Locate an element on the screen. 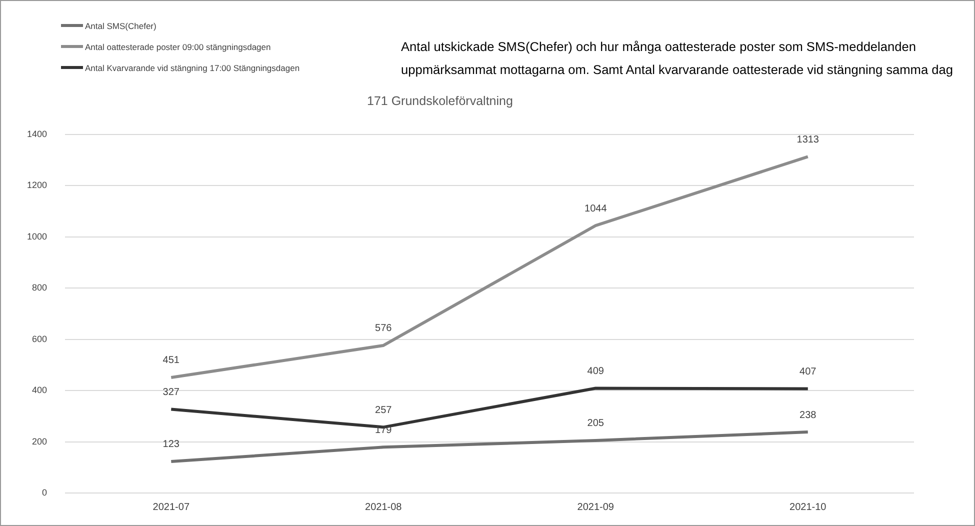 The width and height of the screenshot is (975, 526). data-label: 1313 is located at coordinates (808, 140).